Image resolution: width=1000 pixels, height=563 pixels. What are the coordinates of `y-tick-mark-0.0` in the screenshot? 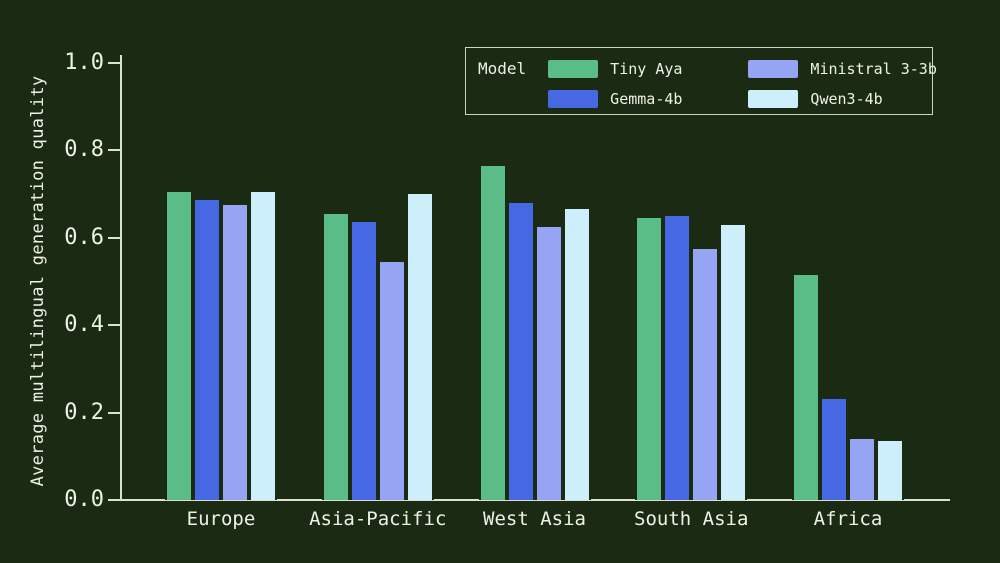 It's located at (114, 500).